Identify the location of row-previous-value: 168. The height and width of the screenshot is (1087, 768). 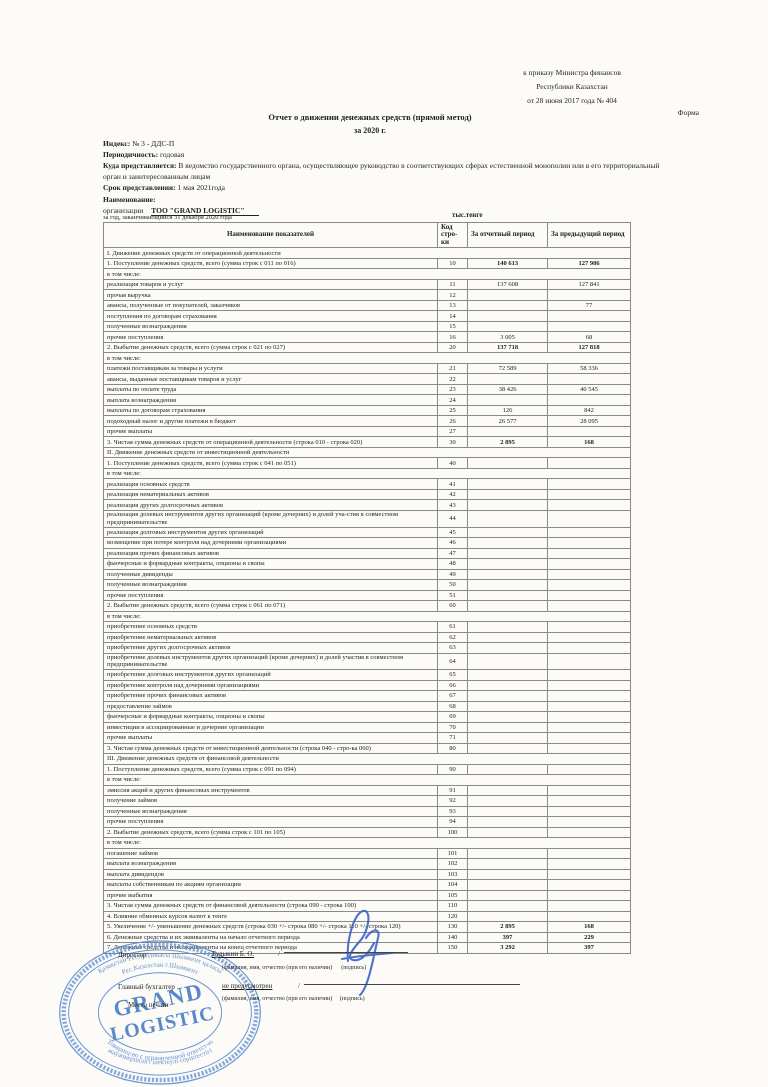
(589, 927).